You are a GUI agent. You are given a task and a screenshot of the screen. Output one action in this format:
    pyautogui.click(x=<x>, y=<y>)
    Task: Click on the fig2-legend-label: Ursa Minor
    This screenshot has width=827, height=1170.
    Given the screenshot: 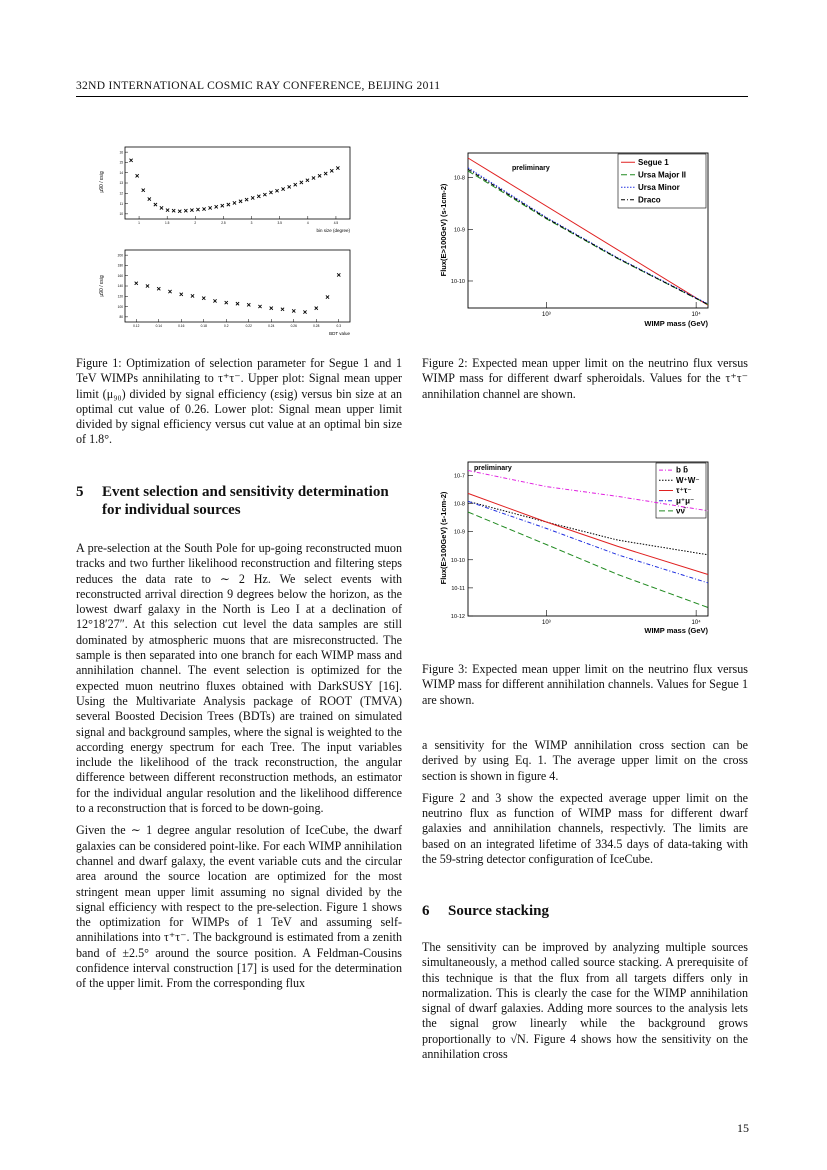 What is the action you would take?
    pyautogui.click(x=659, y=187)
    